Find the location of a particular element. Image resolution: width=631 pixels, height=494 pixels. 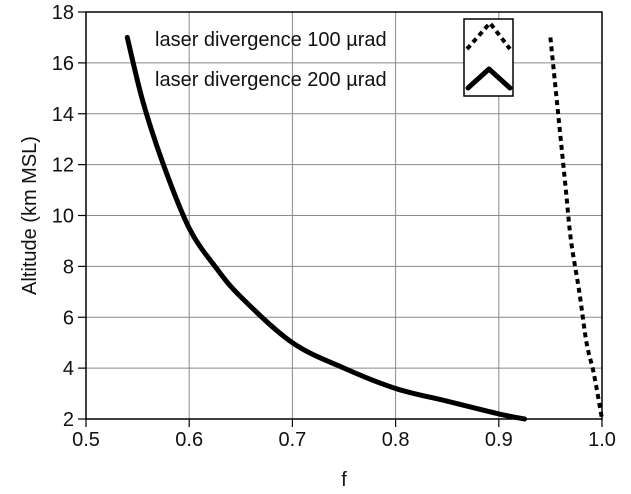

y-tick-label-8: 18 is located at coordinates (63, 13).